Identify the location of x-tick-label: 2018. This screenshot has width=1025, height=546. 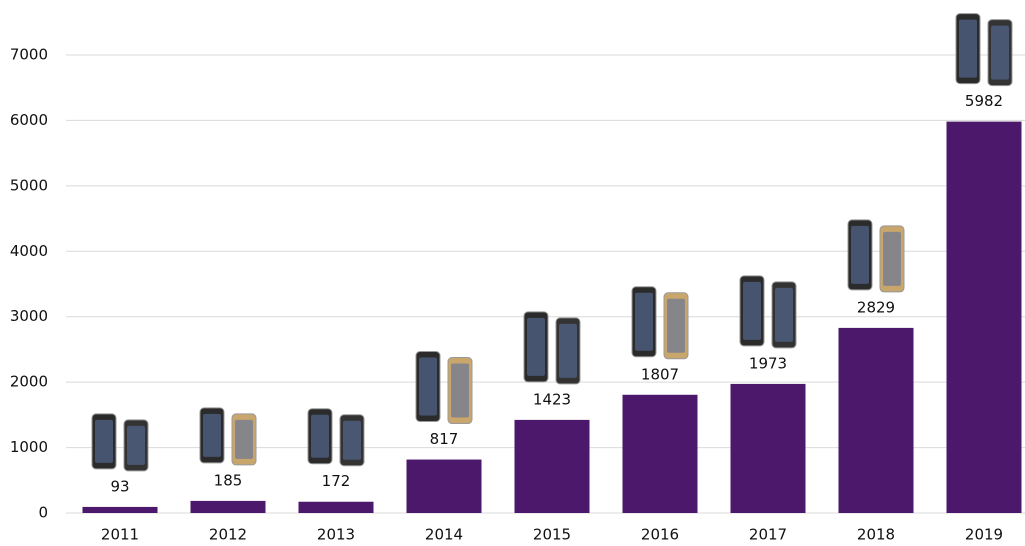
(876, 535).